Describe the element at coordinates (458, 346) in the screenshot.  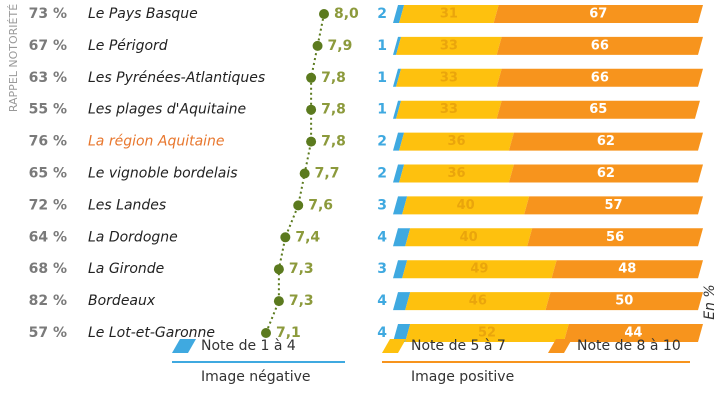
I see `legend-label: Note de 5 à 7` at that location.